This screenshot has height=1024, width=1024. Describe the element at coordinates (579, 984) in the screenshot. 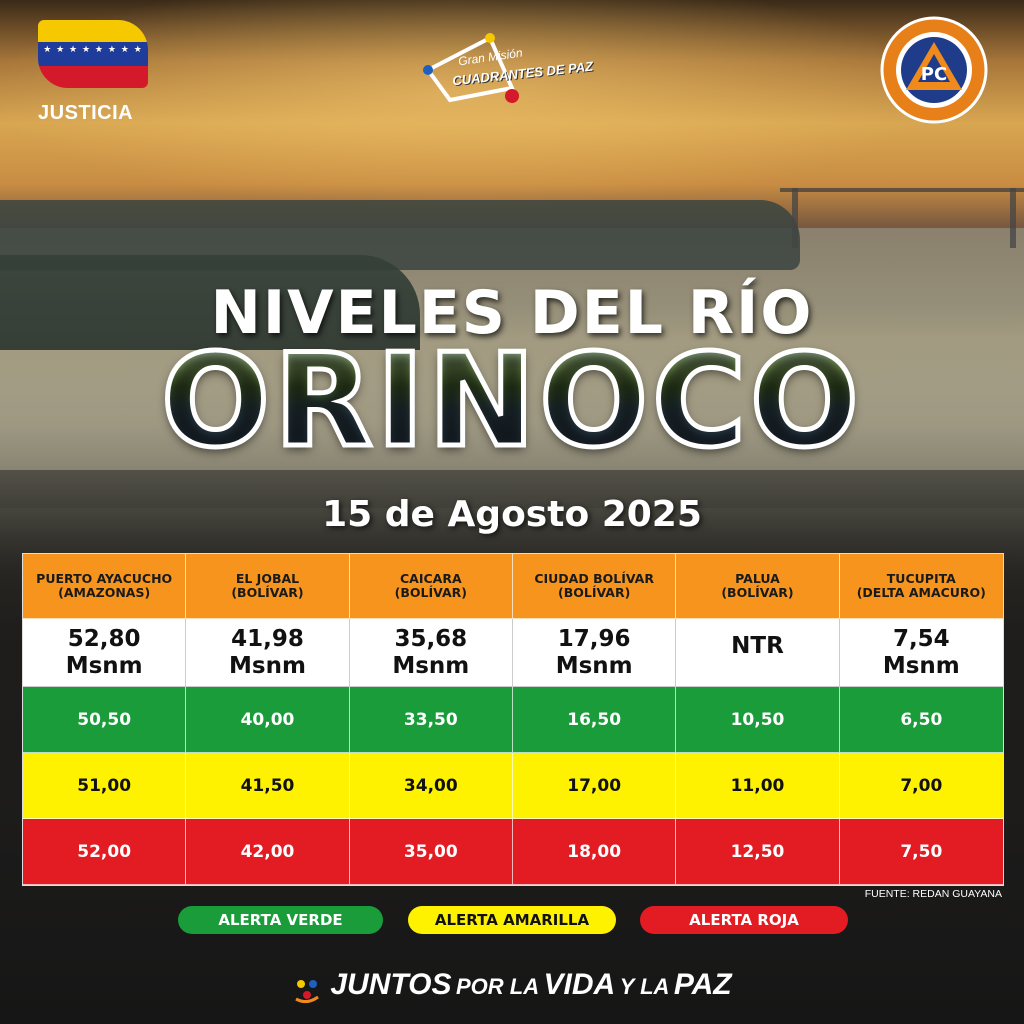

I see `slogan-word: VIDA` at that location.